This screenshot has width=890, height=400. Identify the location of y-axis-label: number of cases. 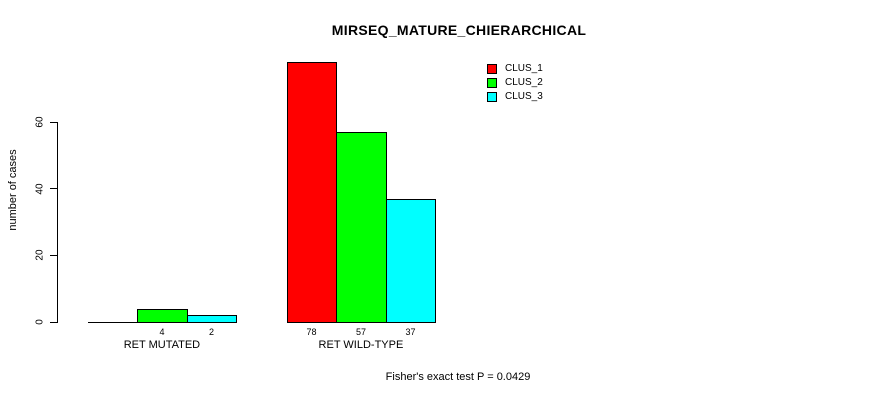
(13, 190).